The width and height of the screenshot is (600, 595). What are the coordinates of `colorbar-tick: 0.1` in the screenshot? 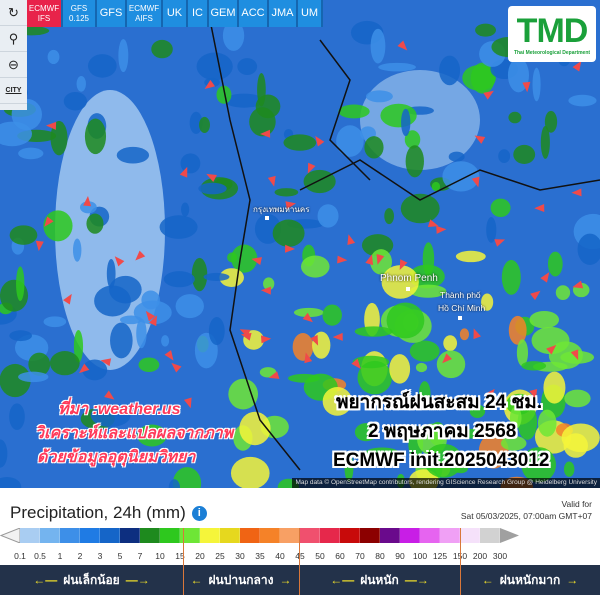 It's located at (20, 556).